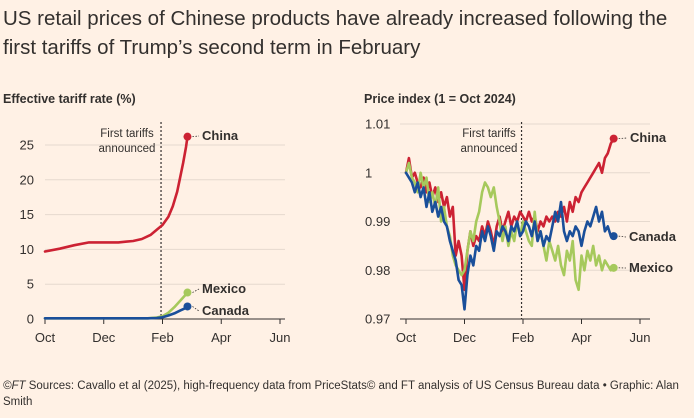 The image size is (694, 418). Describe the element at coordinates (440, 99) in the screenshot. I see `price-panel-title: Price index (1 = Oct 2024)` at that location.